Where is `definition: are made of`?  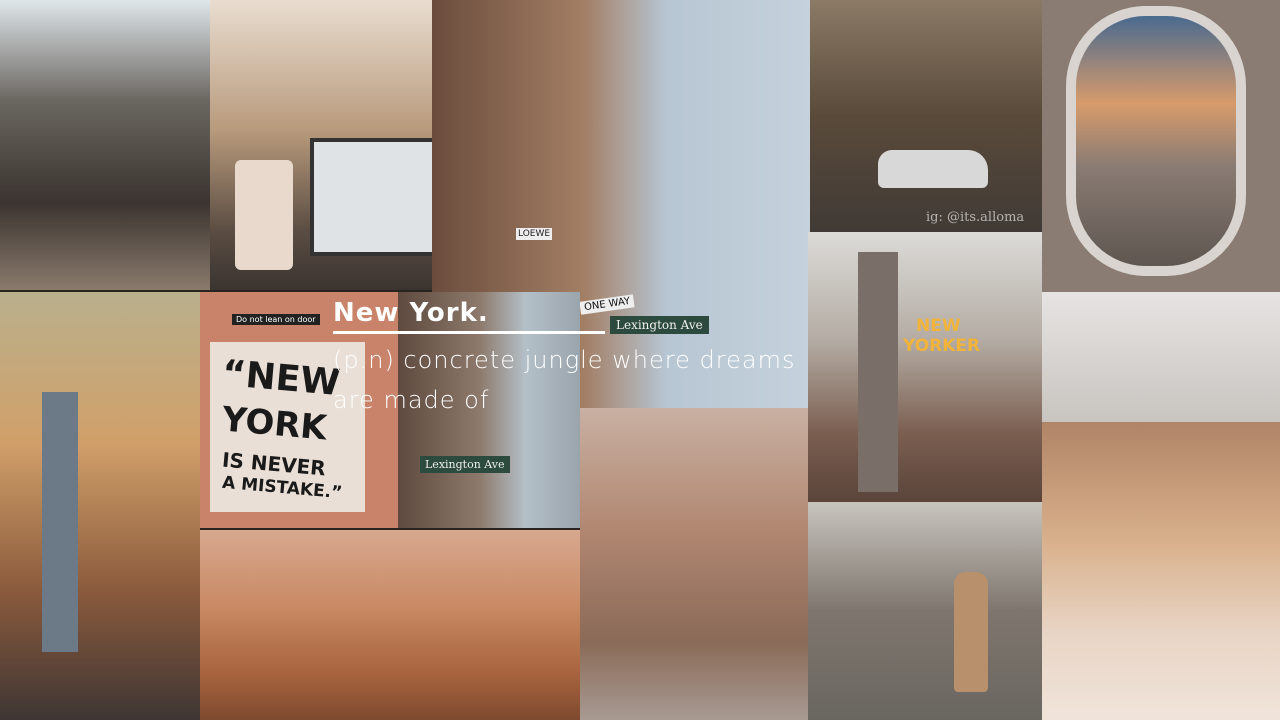 definition: are made of is located at coordinates (411, 400).